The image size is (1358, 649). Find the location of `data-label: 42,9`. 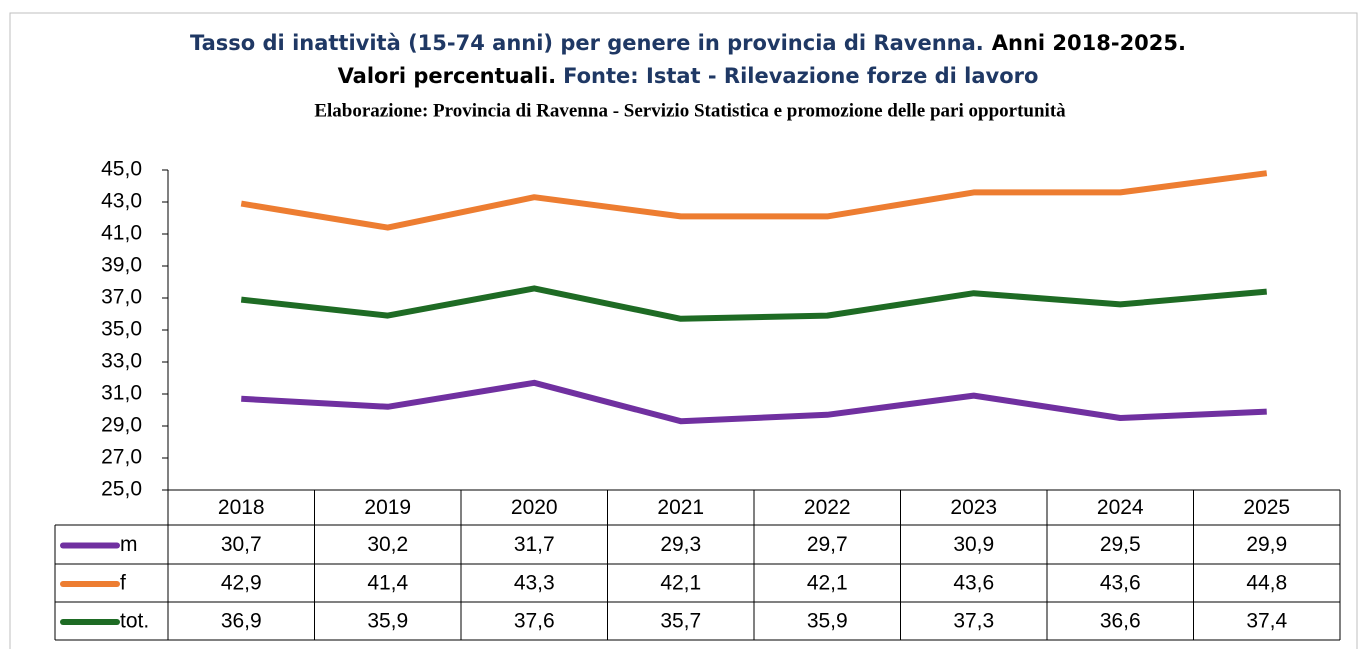

data-label: 42,9 is located at coordinates (241, 583).